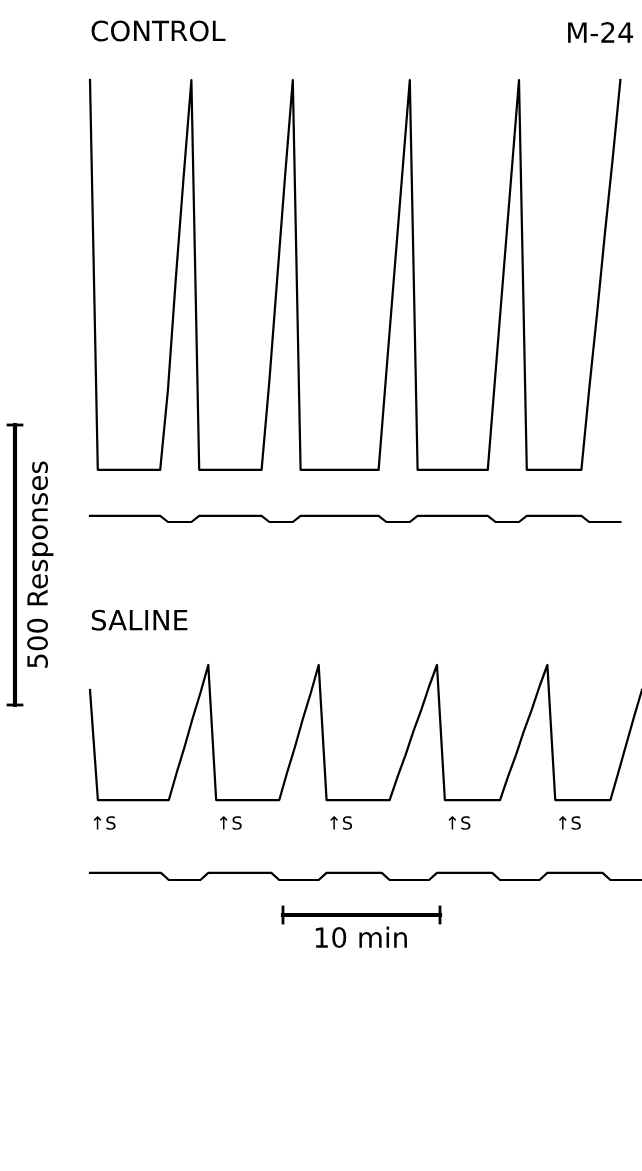 The width and height of the screenshot is (642, 1171). Describe the element at coordinates (158, 31) in the screenshot. I see `chart-title: CONTROL` at that location.